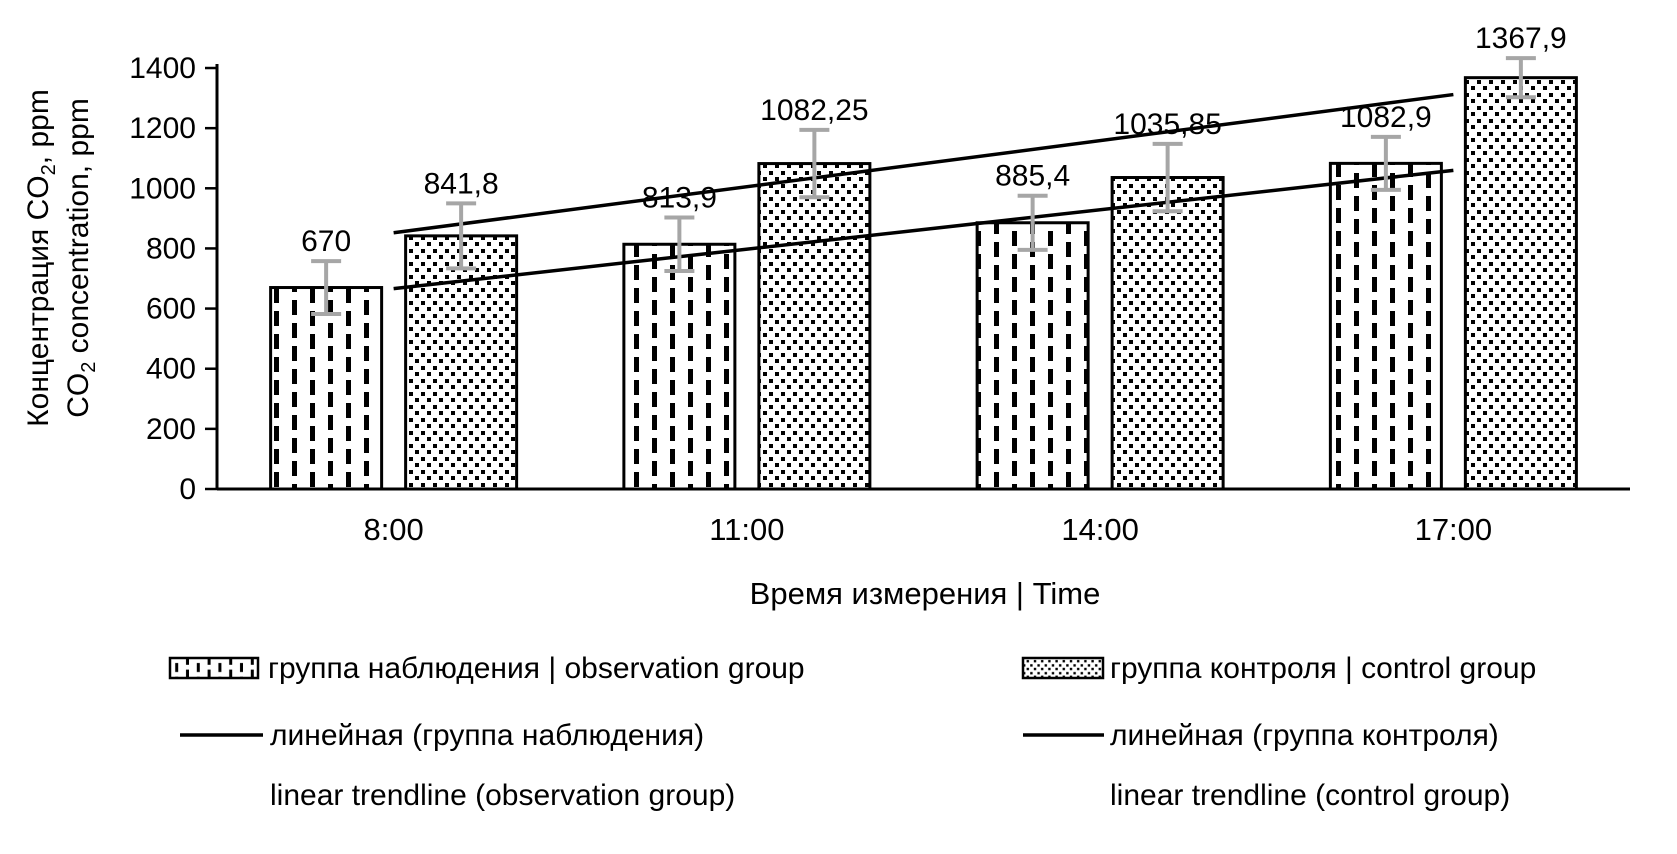 The image size is (1677, 854). What do you see at coordinates (814, 326) in the screenshot?
I see `bar-control-11:00` at bounding box center [814, 326].